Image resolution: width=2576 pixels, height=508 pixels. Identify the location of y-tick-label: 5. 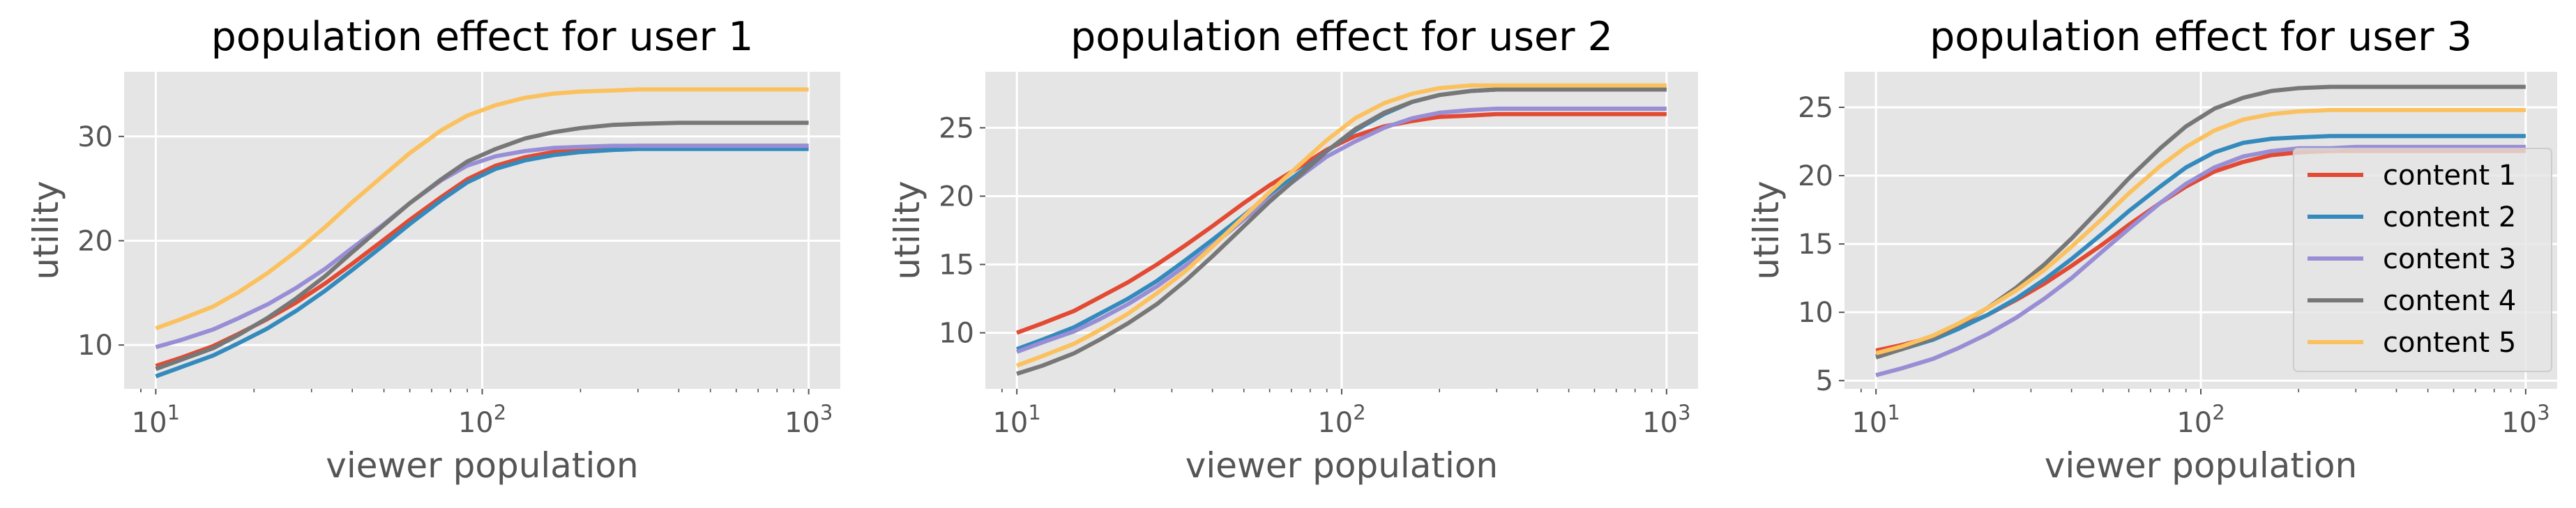
(1824, 381).